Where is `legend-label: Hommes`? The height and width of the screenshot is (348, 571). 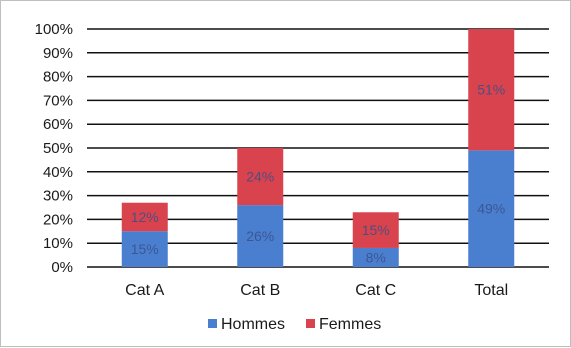 legend-label: Hommes is located at coordinates (253, 324).